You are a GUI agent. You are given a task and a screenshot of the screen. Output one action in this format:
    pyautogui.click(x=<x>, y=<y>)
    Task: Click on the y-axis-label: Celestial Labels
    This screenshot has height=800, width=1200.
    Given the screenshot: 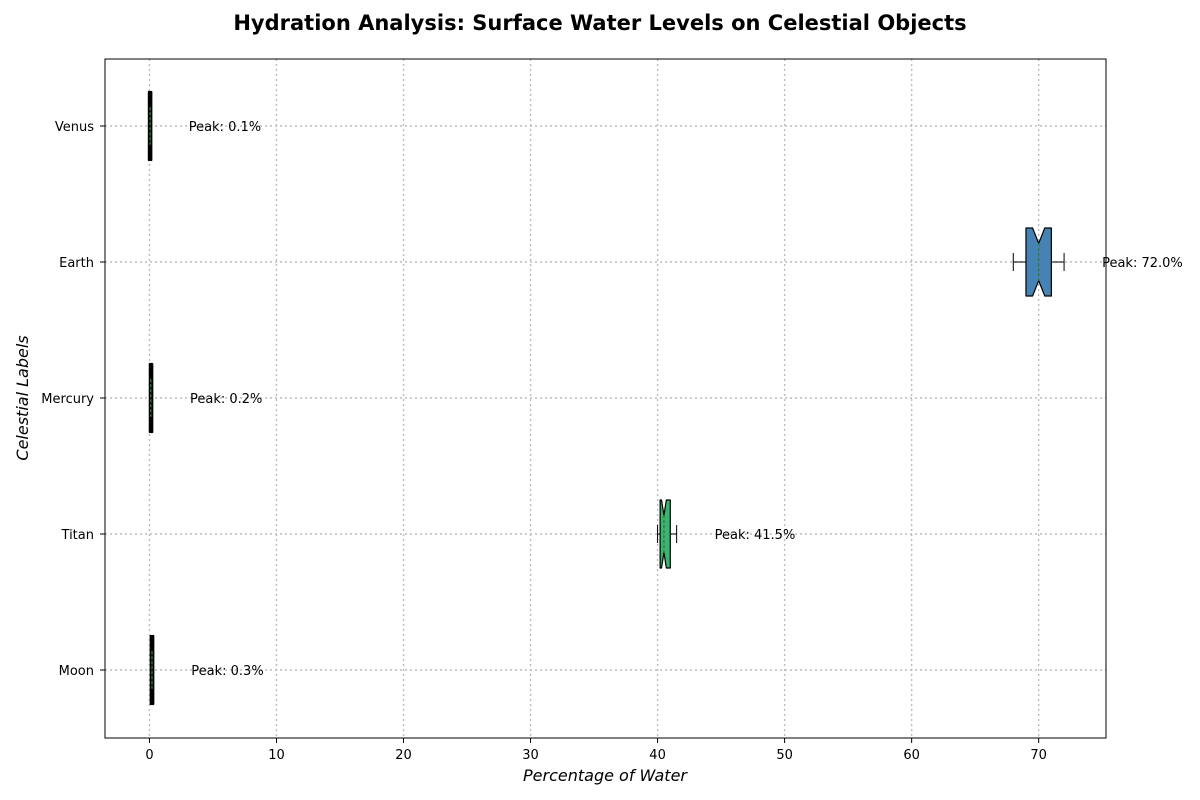 What is the action you would take?
    pyautogui.click(x=22, y=397)
    